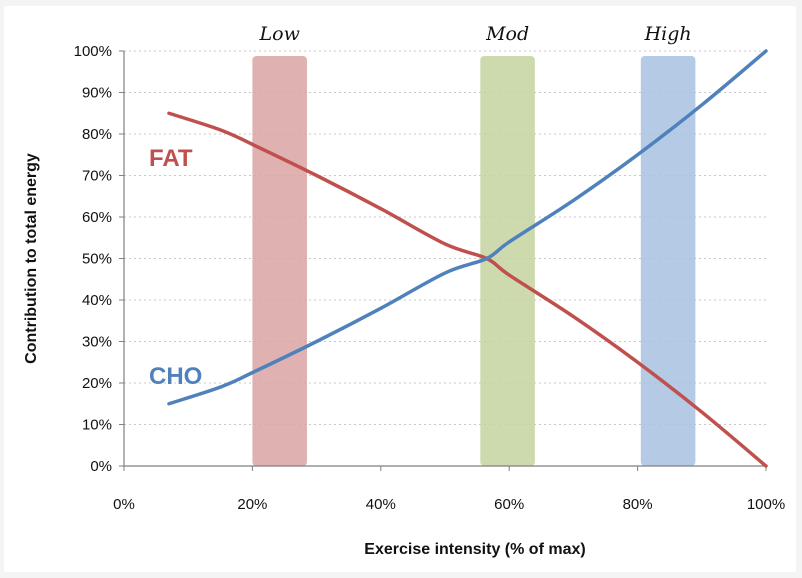 Image resolution: width=802 pixels, height=578 pixels. I want to click on x-tick-label: 40%, so click(381, 504).